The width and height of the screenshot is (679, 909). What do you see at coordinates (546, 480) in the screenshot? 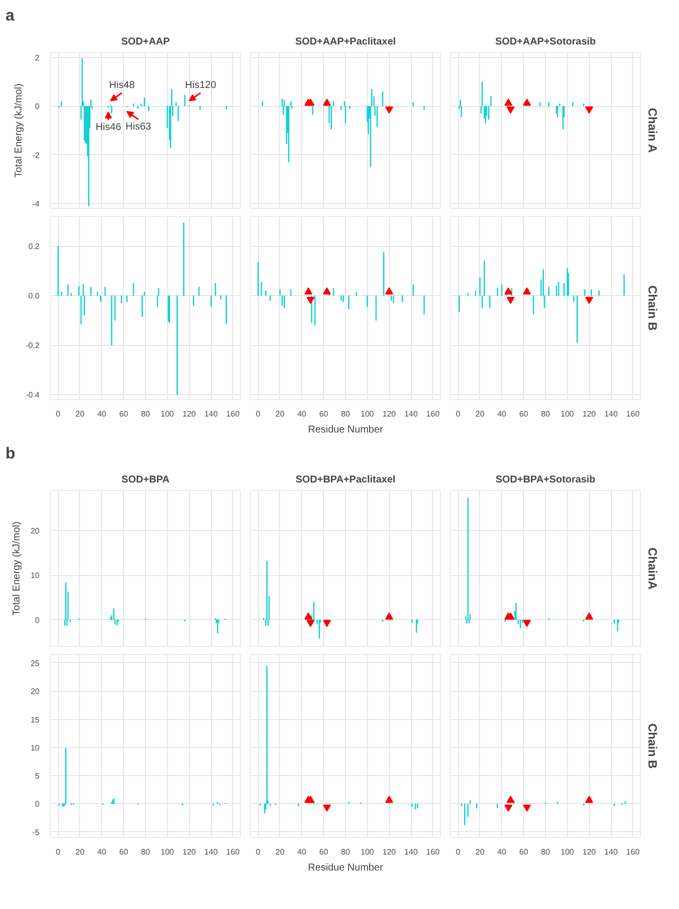
I see `chart-title: SOD+BPA+Sotorasib` at bounding box center [546, 480].